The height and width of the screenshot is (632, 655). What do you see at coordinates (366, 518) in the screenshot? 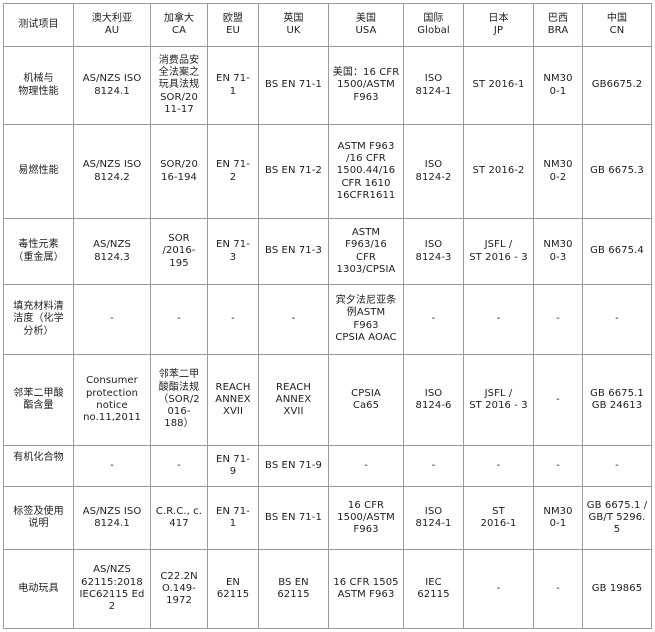
I see `cell-usa: 16 CFR 1500/ASTM F963` at bounding box center [366, 518].